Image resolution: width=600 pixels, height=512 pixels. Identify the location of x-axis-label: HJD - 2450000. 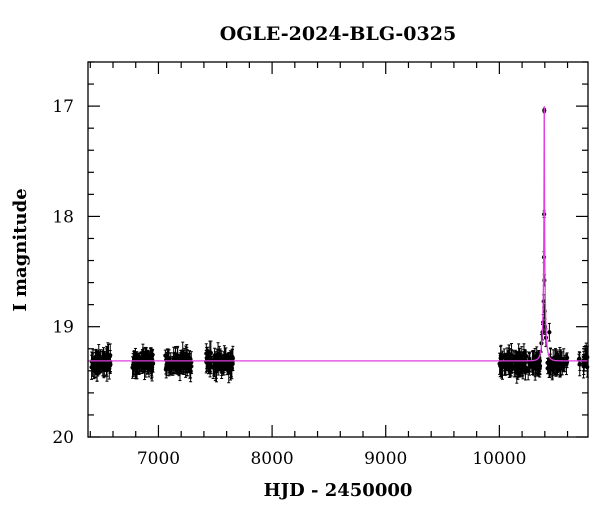
(338, 490).